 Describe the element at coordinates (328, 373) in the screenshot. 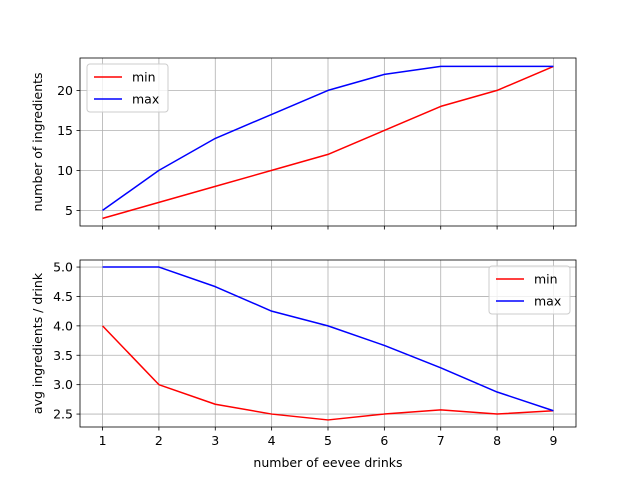

I see `series-line-min` at that location.